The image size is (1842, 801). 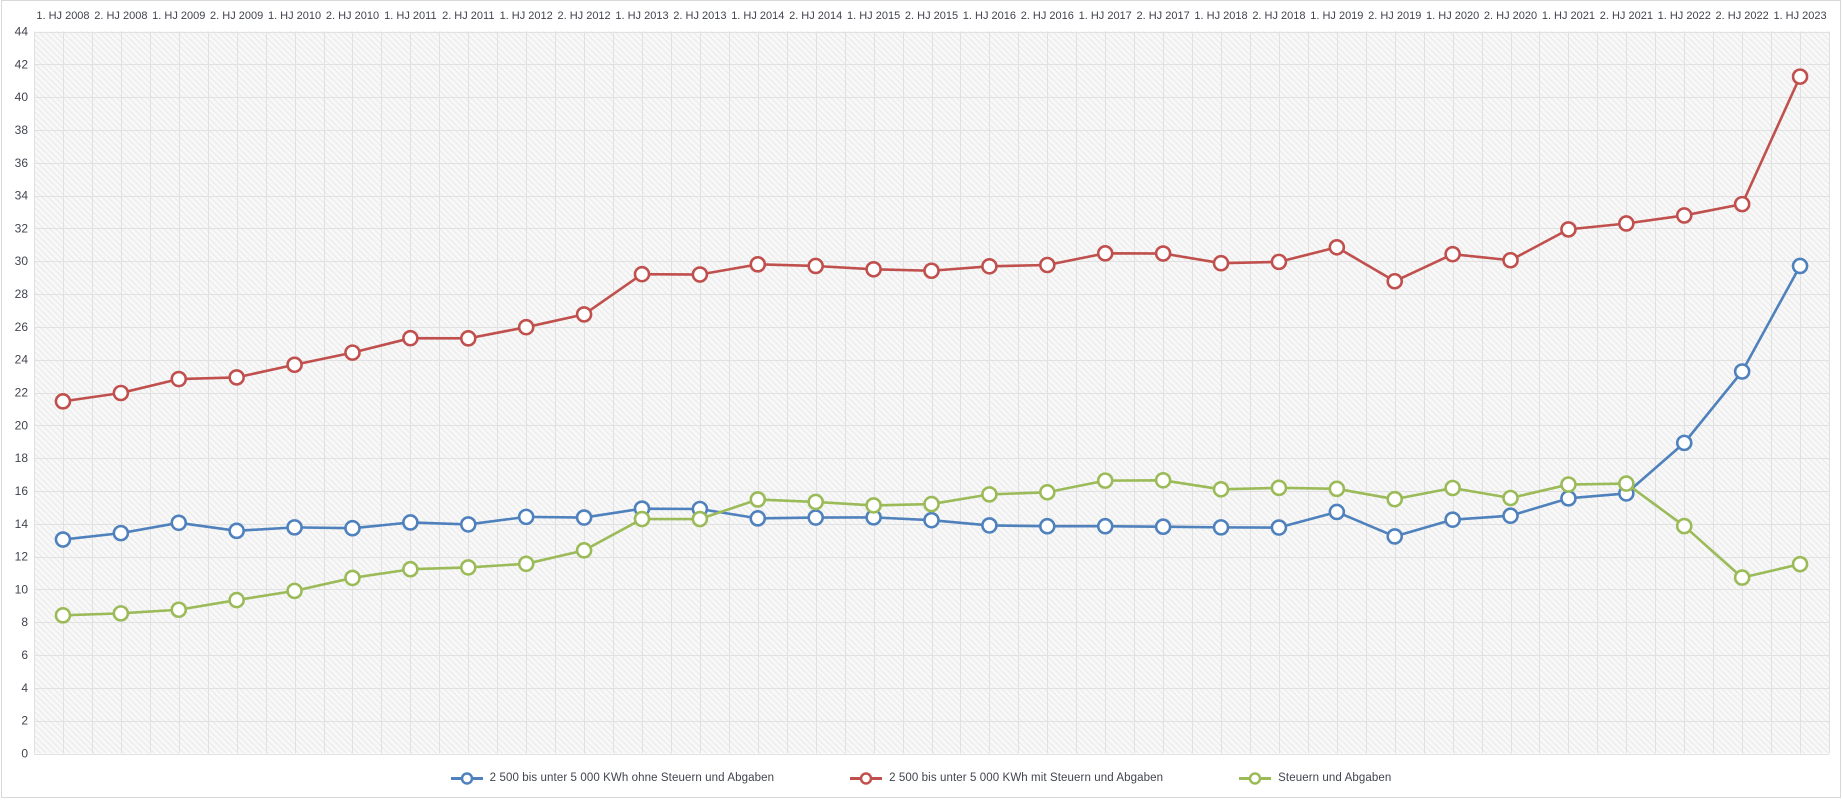 I want to click on x-axis-label: 2. HJ 2010, so click(x=352, y=16).